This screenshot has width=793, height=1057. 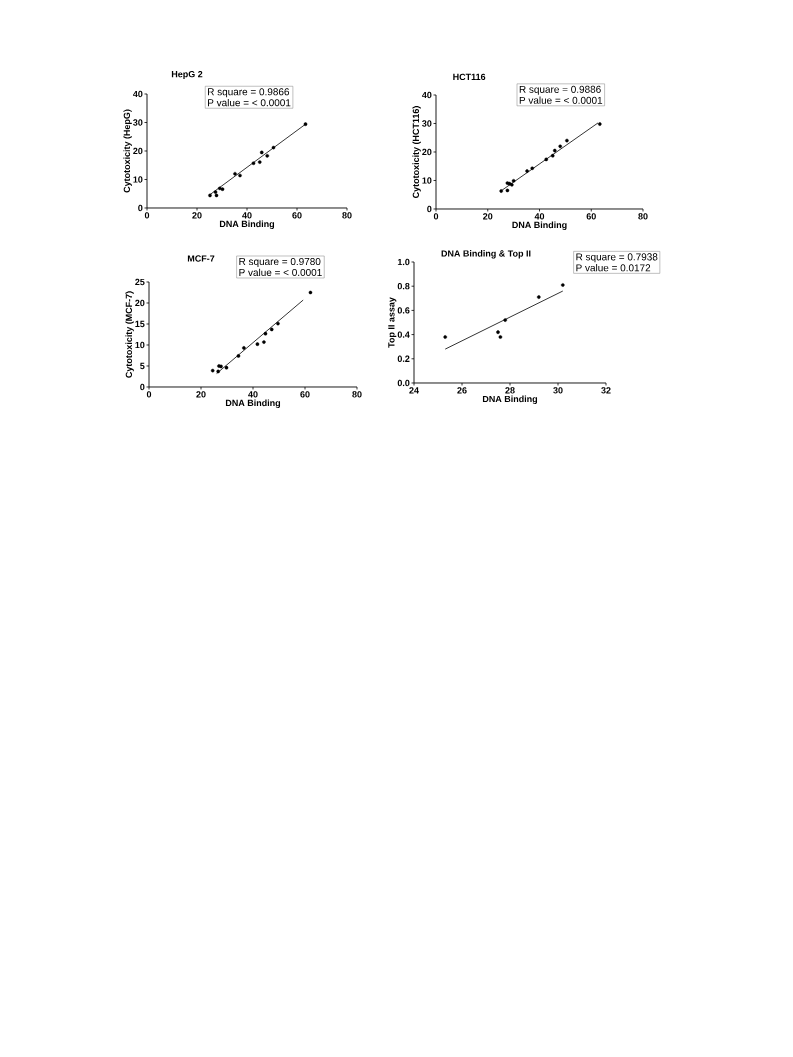 What do you see at coordinates (558, 390) in the screenshot?
I see `x-tick-label: 30` at bounding box center [558, 390].